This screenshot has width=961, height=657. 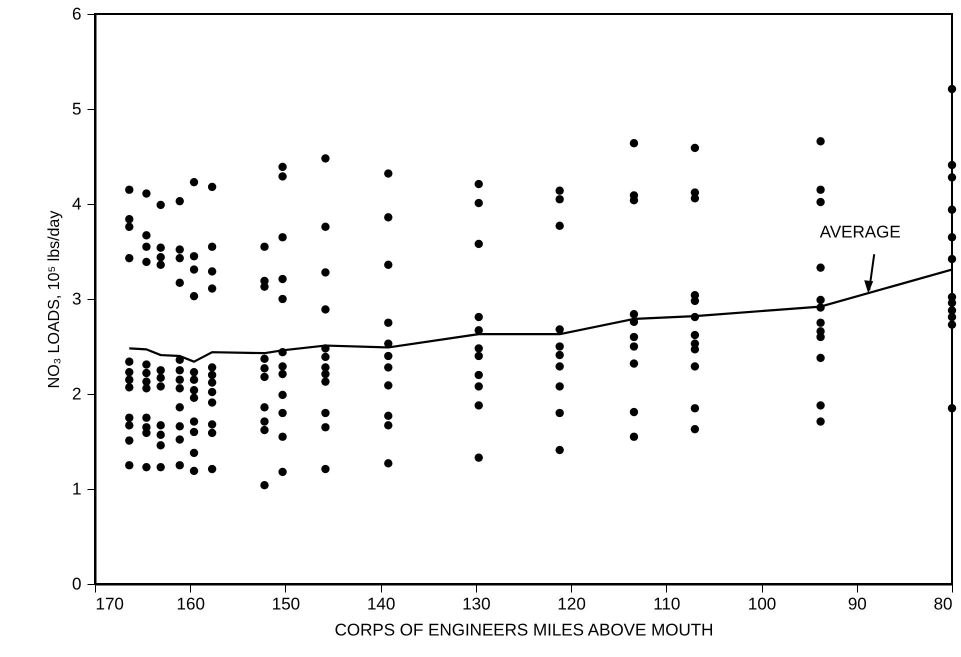 I want to click on y-tick-label: 4, so click(x=77, y=204).